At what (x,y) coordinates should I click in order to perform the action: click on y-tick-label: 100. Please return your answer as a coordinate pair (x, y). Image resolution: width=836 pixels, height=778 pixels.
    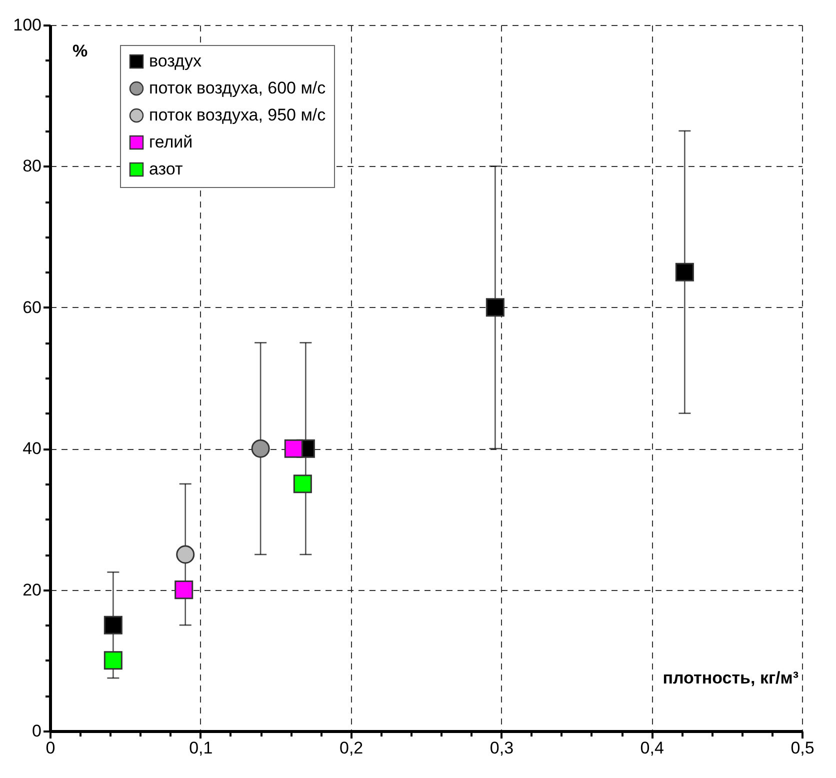
    Looking at the image, I should click on (27, 25).